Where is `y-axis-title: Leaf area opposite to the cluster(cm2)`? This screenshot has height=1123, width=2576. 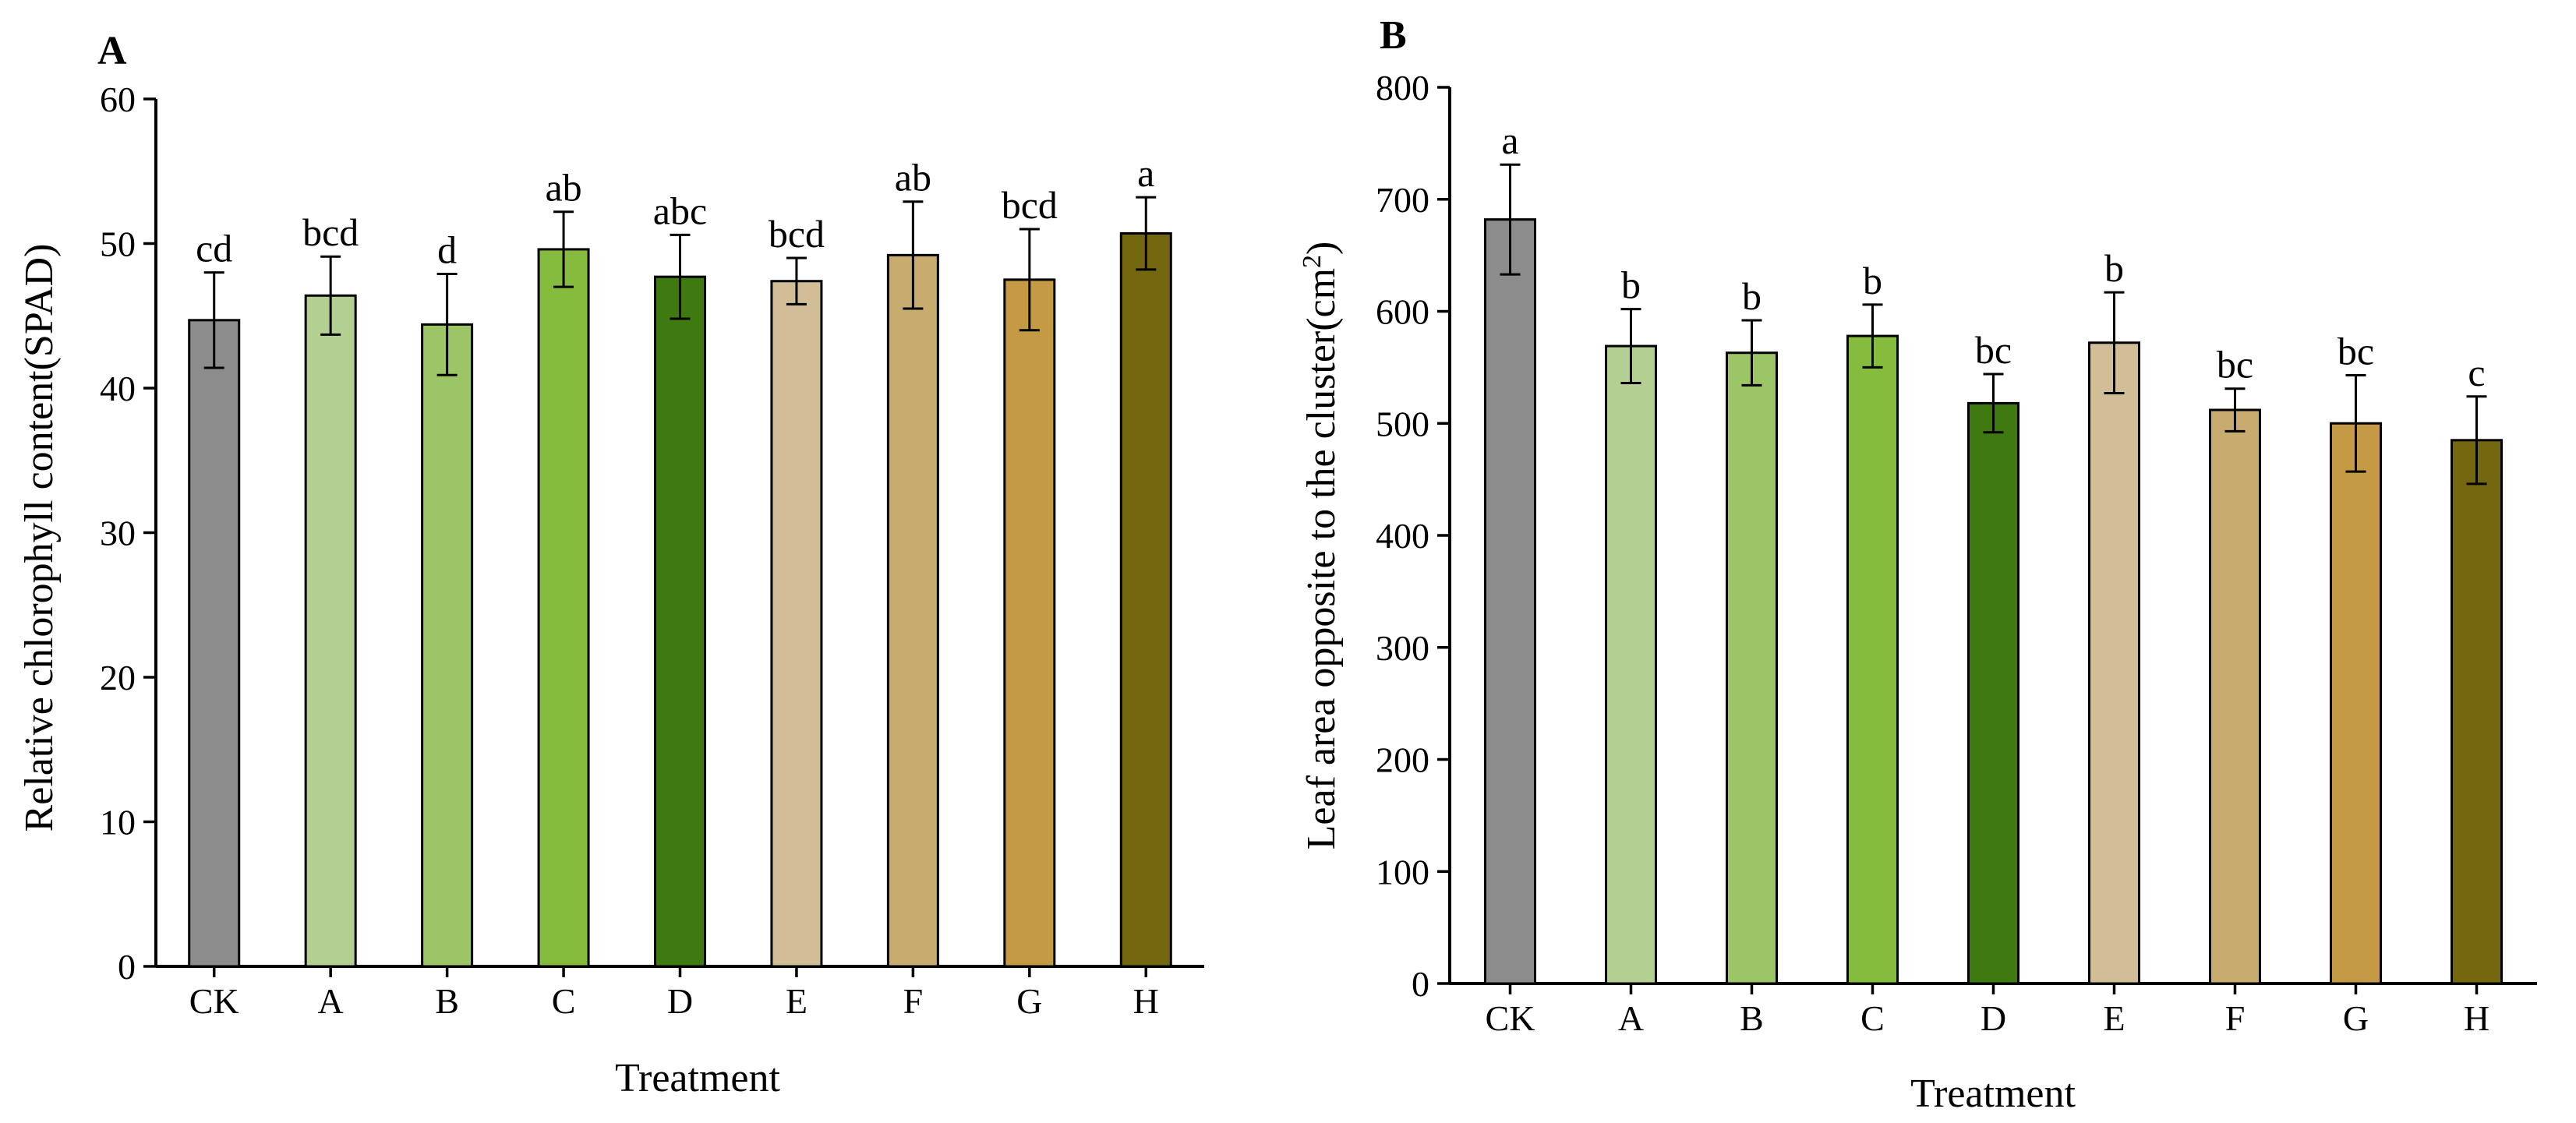 y-axis-title: Leaf area opposite to the cluster(cm2) is located at coordinates (1321, 546).